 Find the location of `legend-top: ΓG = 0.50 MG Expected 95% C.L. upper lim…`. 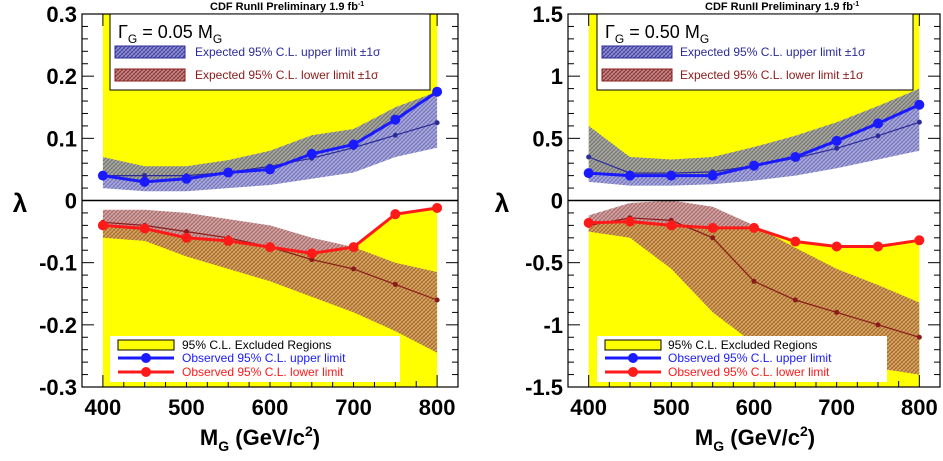

legend-top: ΓG = 0.50 MG Expected 95% C.L. upper lim… is located at coordinates (755, 52).